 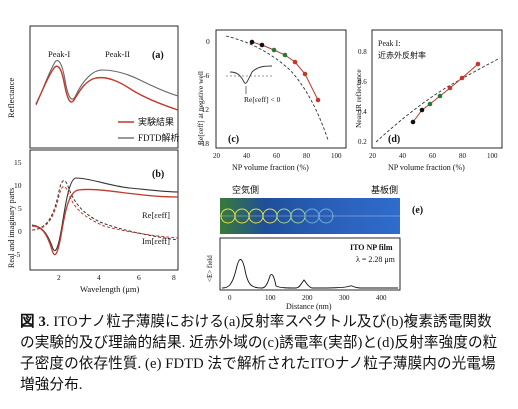 I want to click on panel-b-frame, so click(x=104, y=210).